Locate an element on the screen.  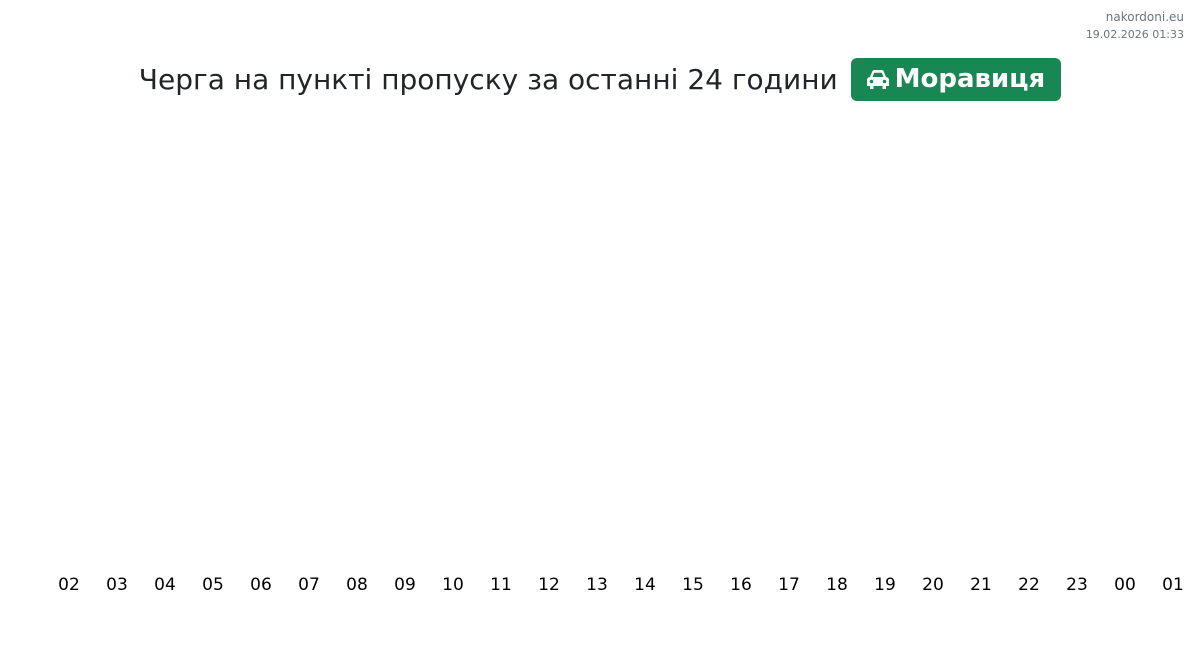
timestamp: 19.02.2026 01:33 is located at coordinates (1134, 34).